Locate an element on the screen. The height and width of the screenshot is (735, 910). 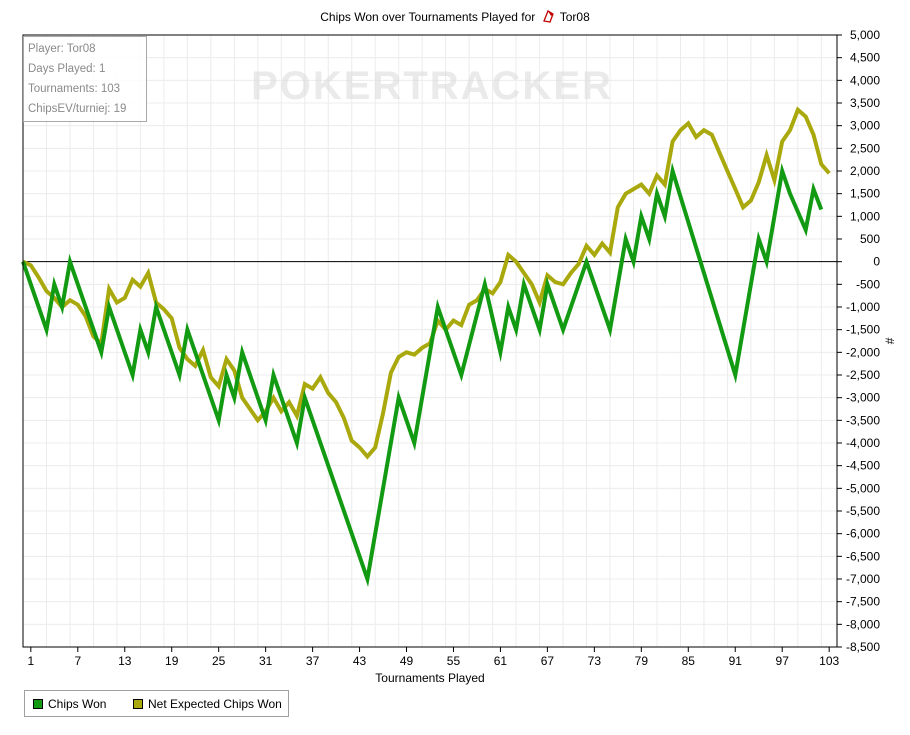
y-tick-label: -3,500 is located at coordinates (863, 420).